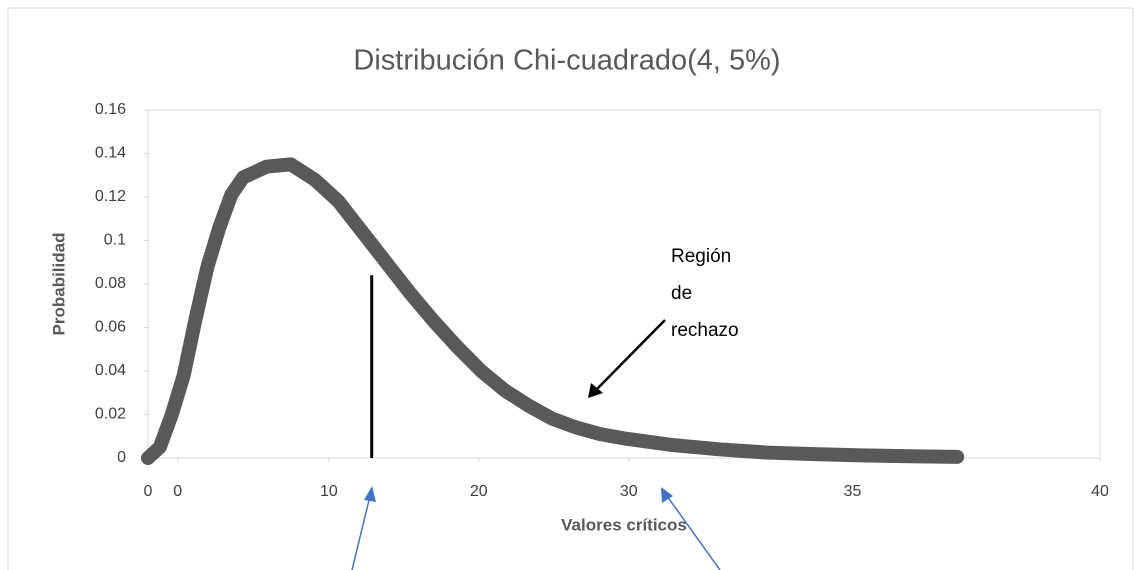  I want to click on y-tick-label: 0.08, so click(110, 283).